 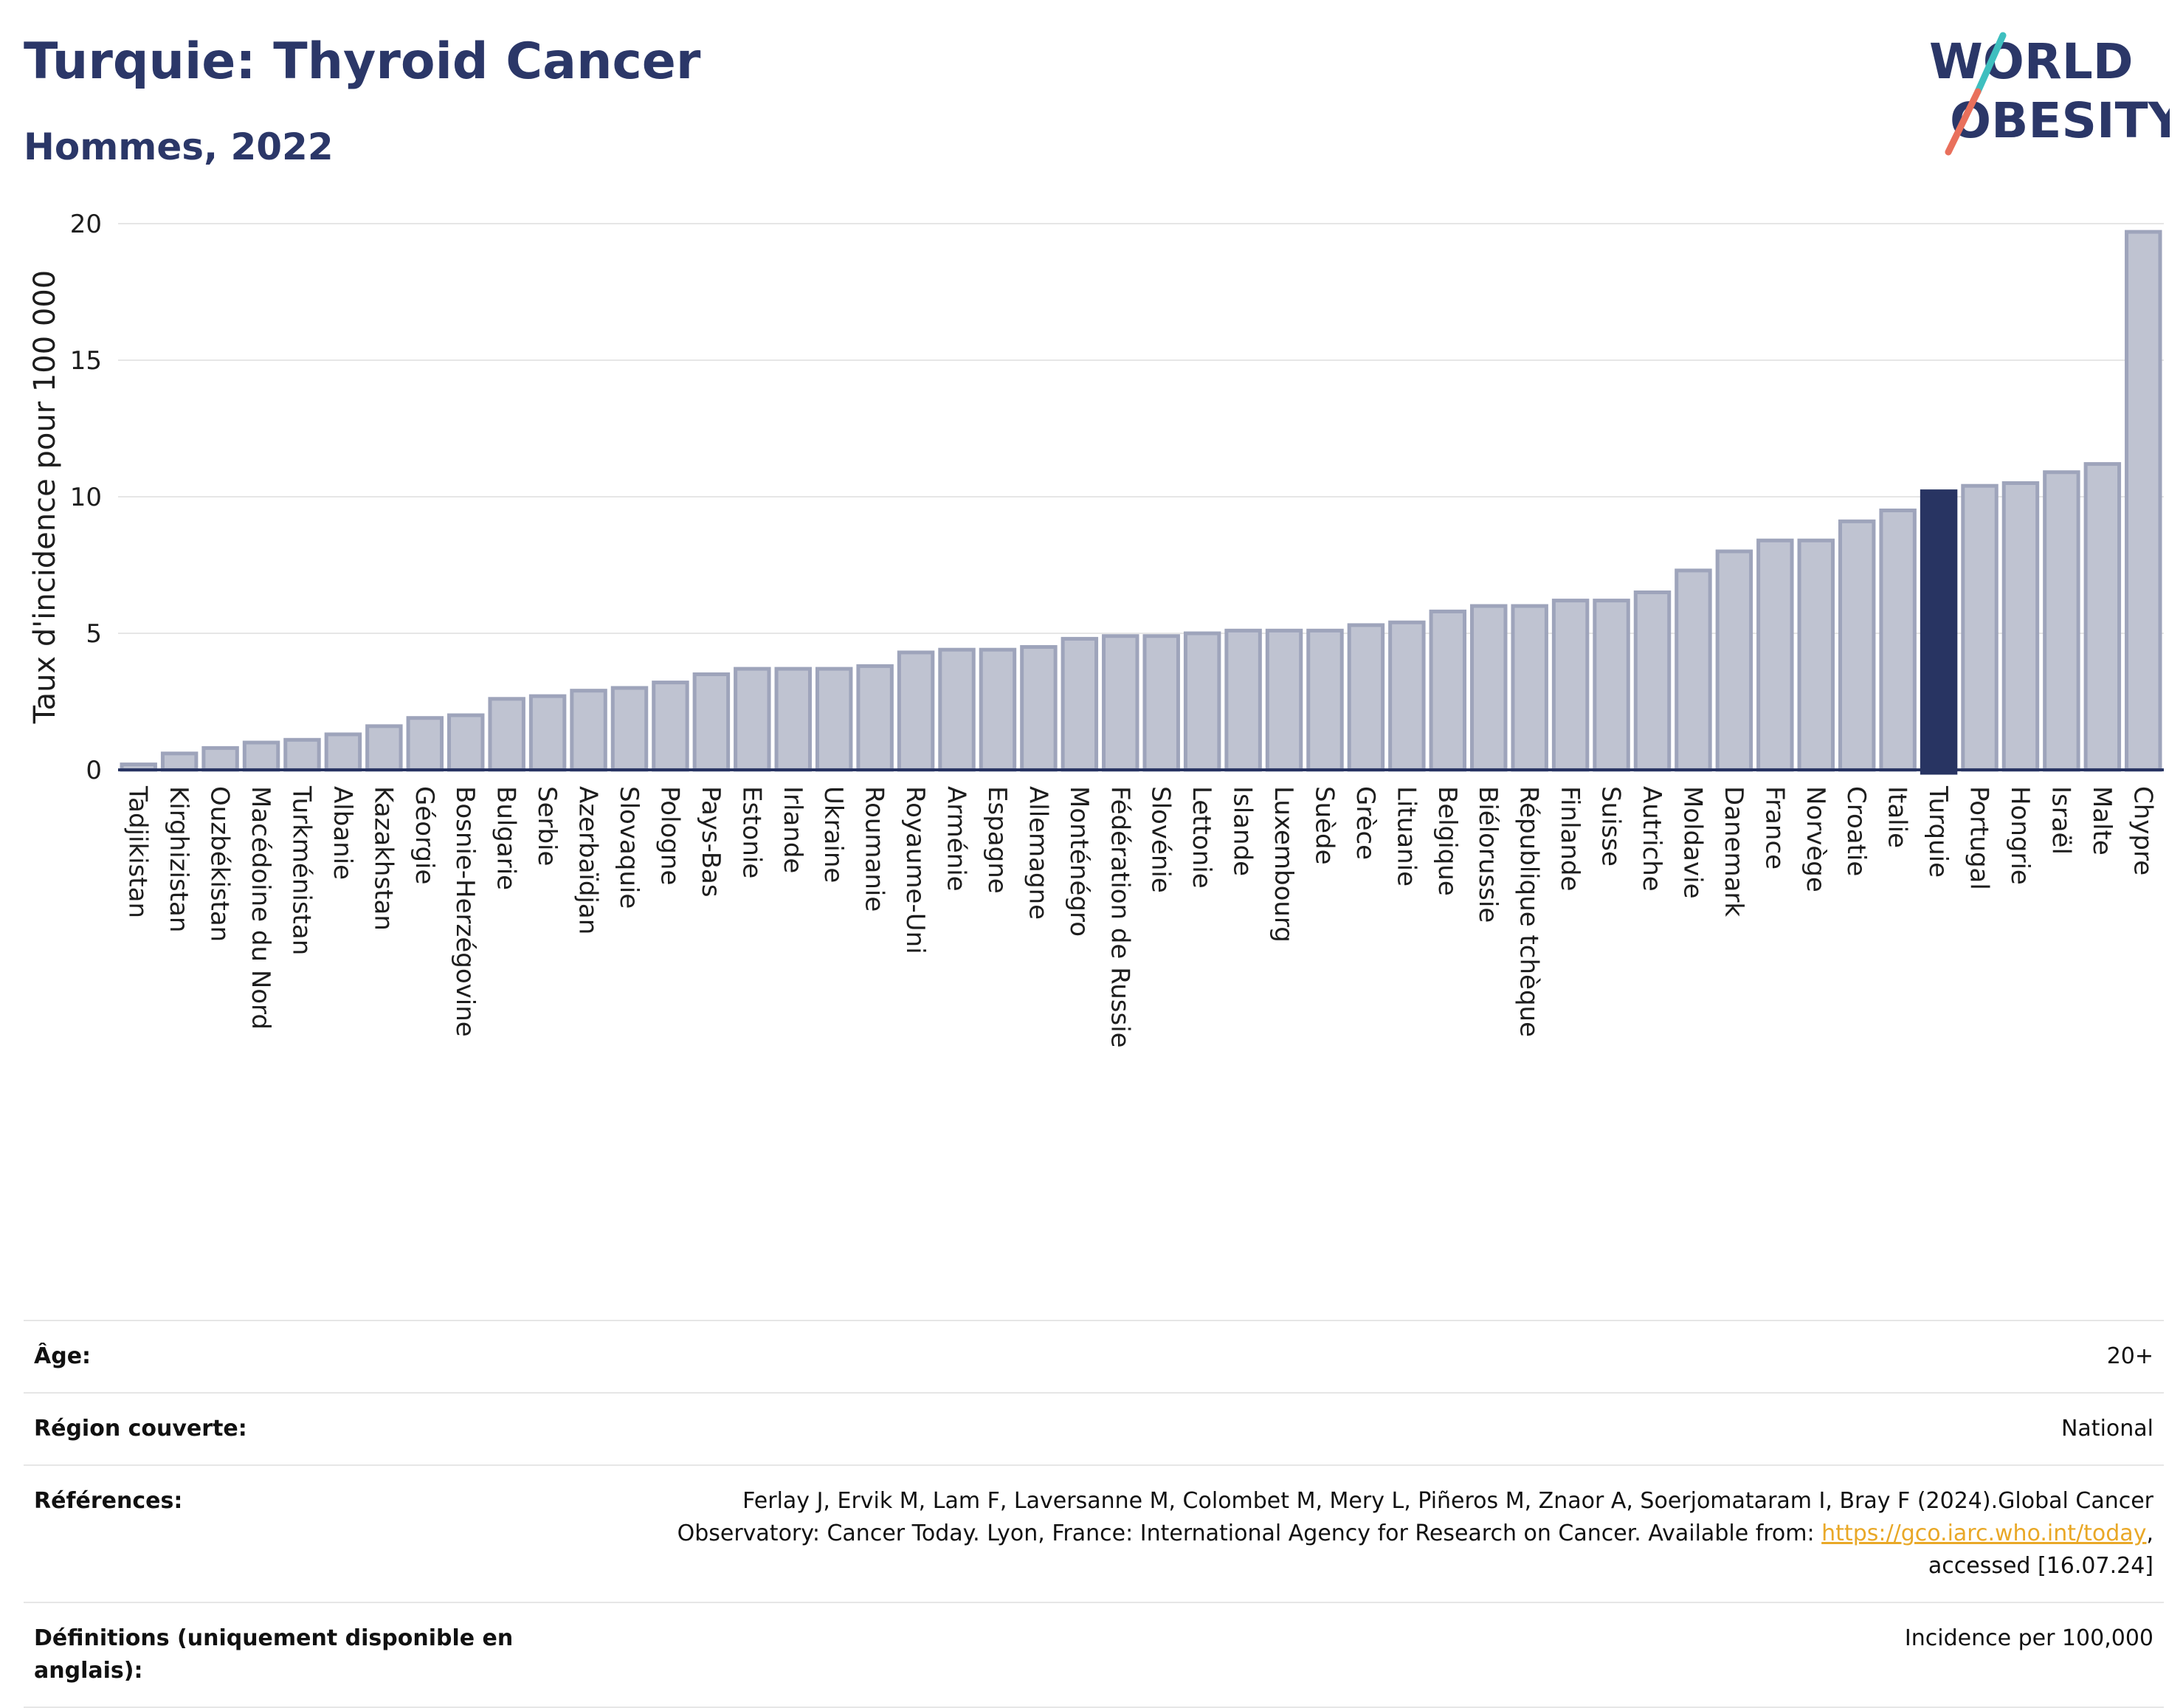 I want to click on info-row-age: Âge: 20+, so click(x=1094, y=1357).